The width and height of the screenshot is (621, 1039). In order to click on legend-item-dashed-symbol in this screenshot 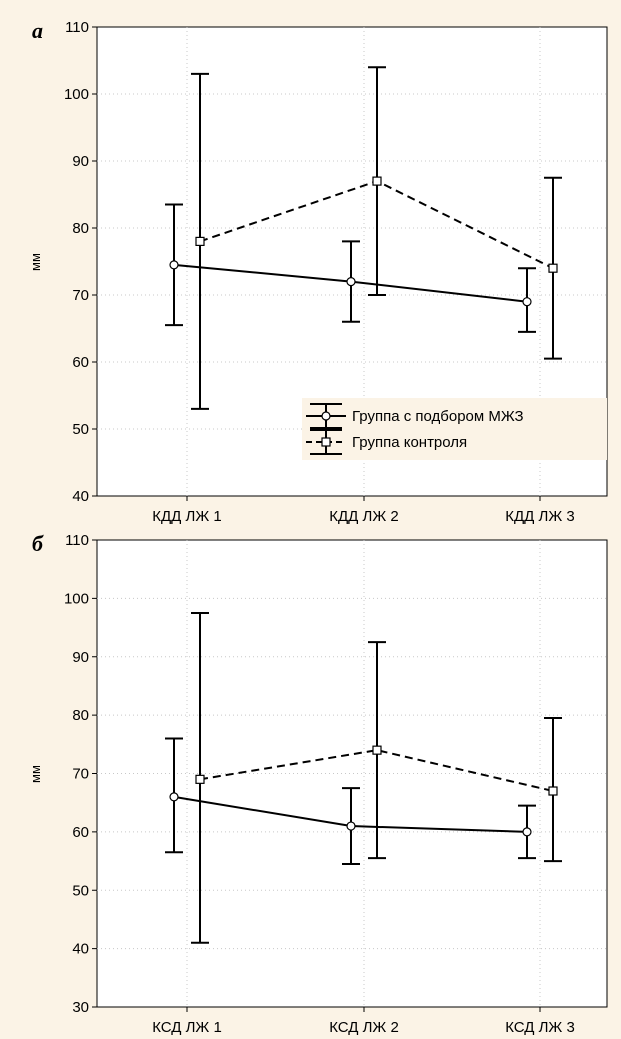, I will do `click(326, 442)`.